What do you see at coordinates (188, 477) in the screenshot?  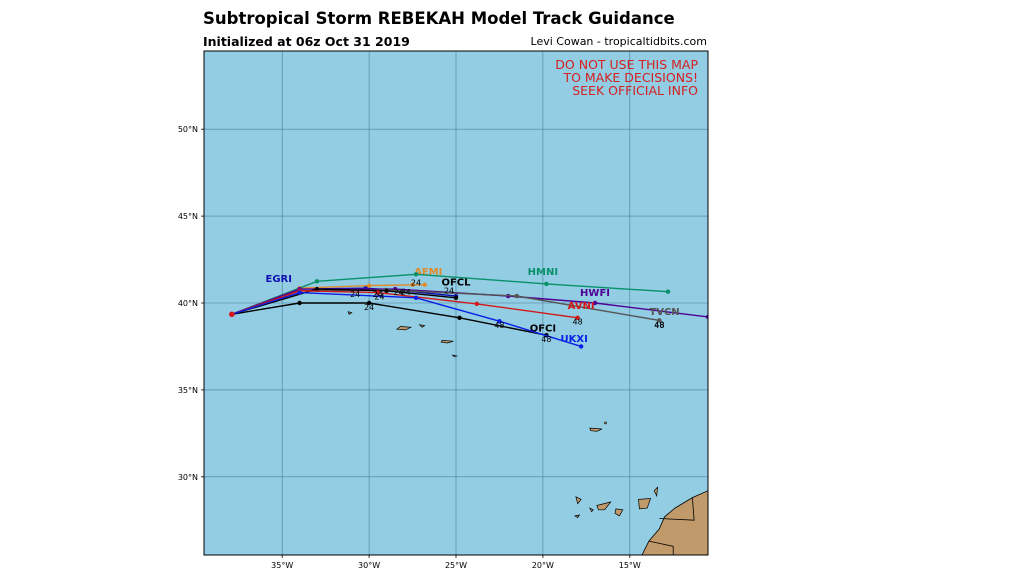 I see `lat-tick-label: 30°N` at bounding box center [188, 477].